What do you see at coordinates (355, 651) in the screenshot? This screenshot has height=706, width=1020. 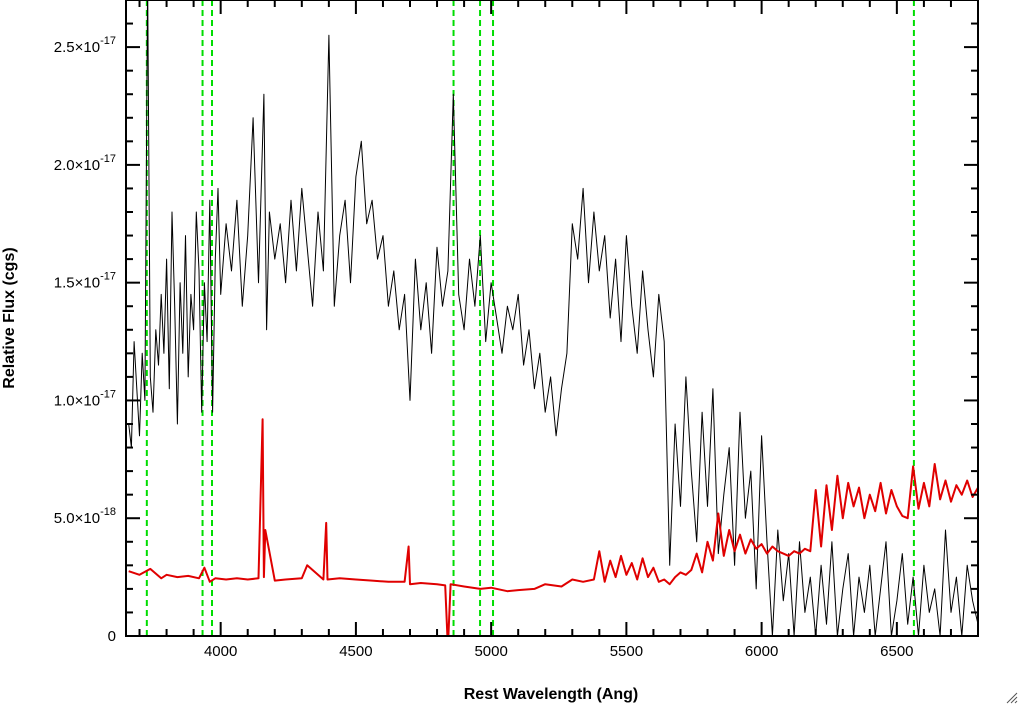 I see `x-tick-label: 4500` at bounding box center [355, 651].